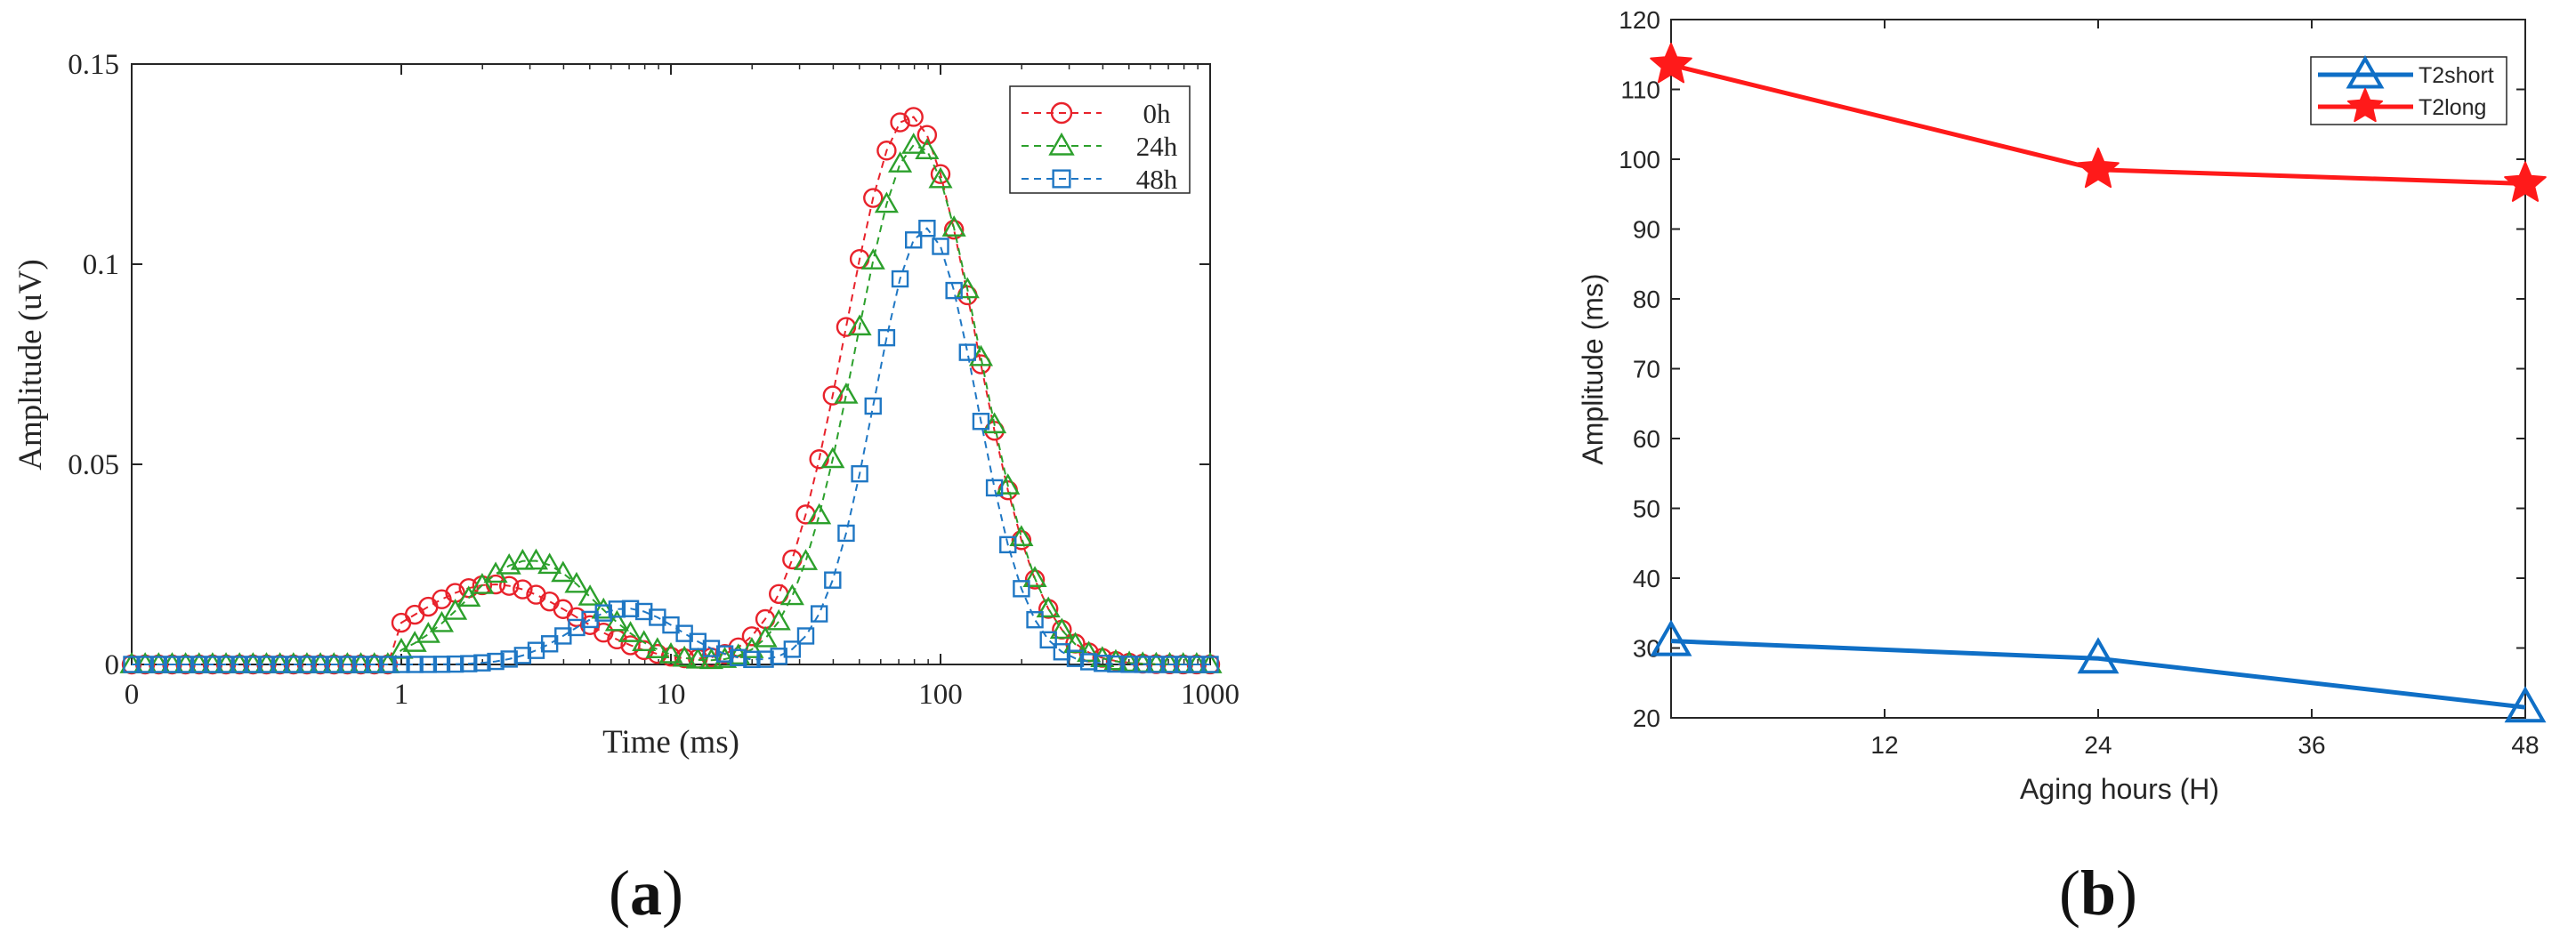 This screenshot has height=950, width=2576. What do you see at coordinates (1061, 113) in the screenshot?
I see `chart-a-legend-marker` at bounding box center [1061, 113].